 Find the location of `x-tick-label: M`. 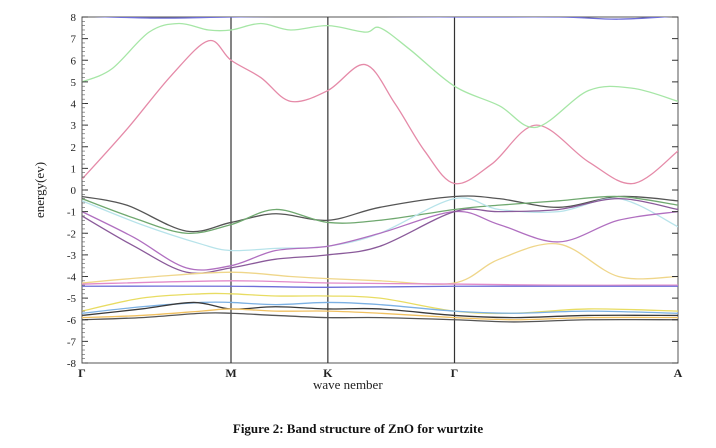

x-tick-label: M is located at coordinates (230, 373).